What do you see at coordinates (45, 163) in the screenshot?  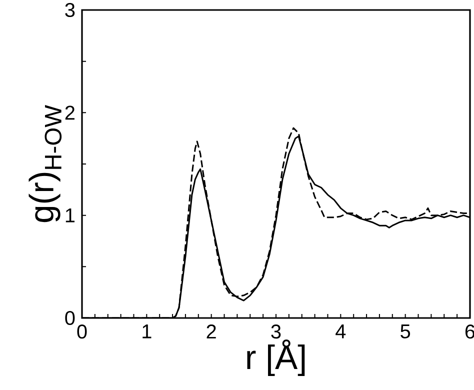 I see `y-axis-title: g(r)$_{H-OW}$` at bounding box center [45, 163].